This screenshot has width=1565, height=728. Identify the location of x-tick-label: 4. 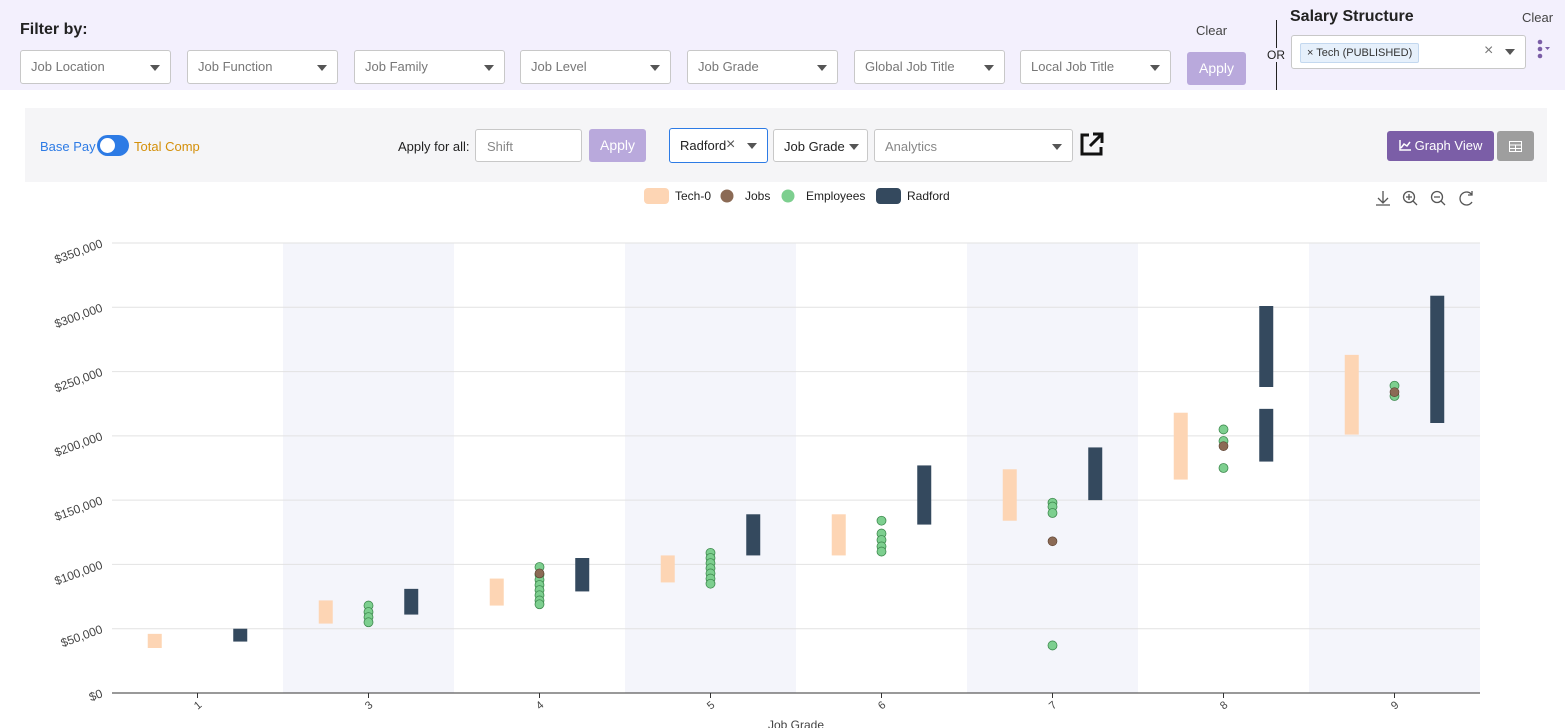
(540, 705).